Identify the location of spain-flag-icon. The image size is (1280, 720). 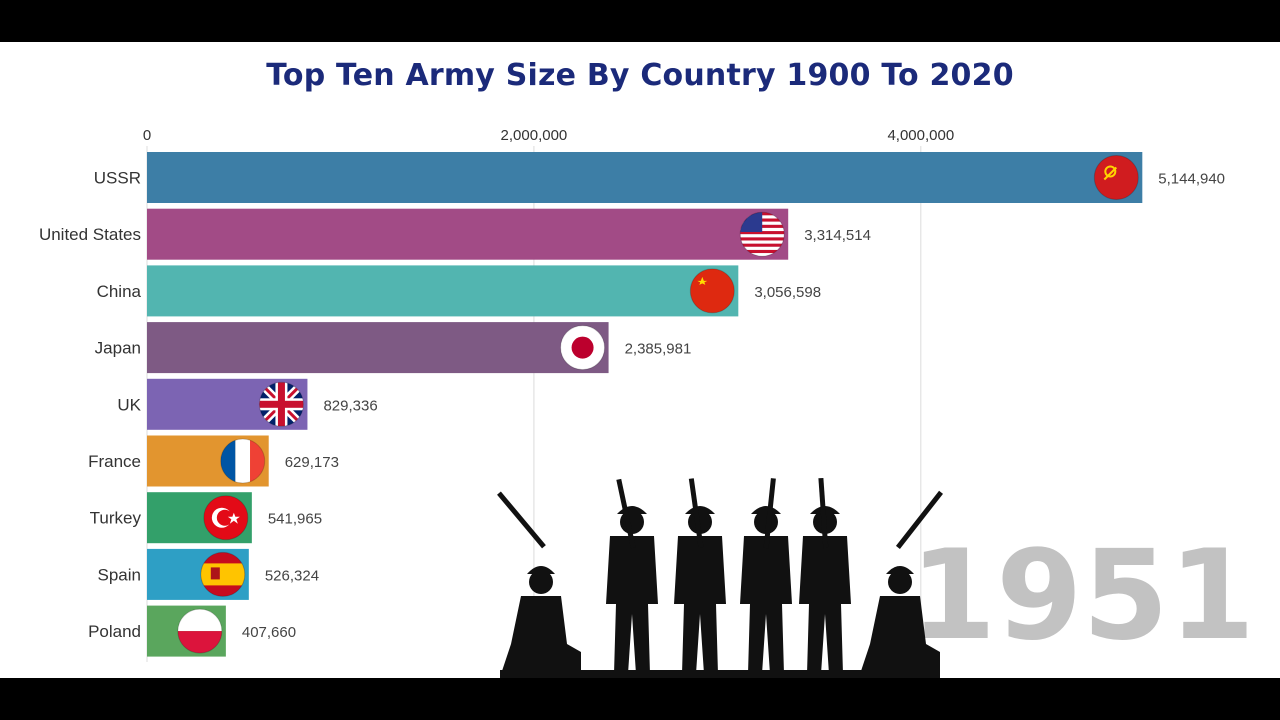
(223, 574).